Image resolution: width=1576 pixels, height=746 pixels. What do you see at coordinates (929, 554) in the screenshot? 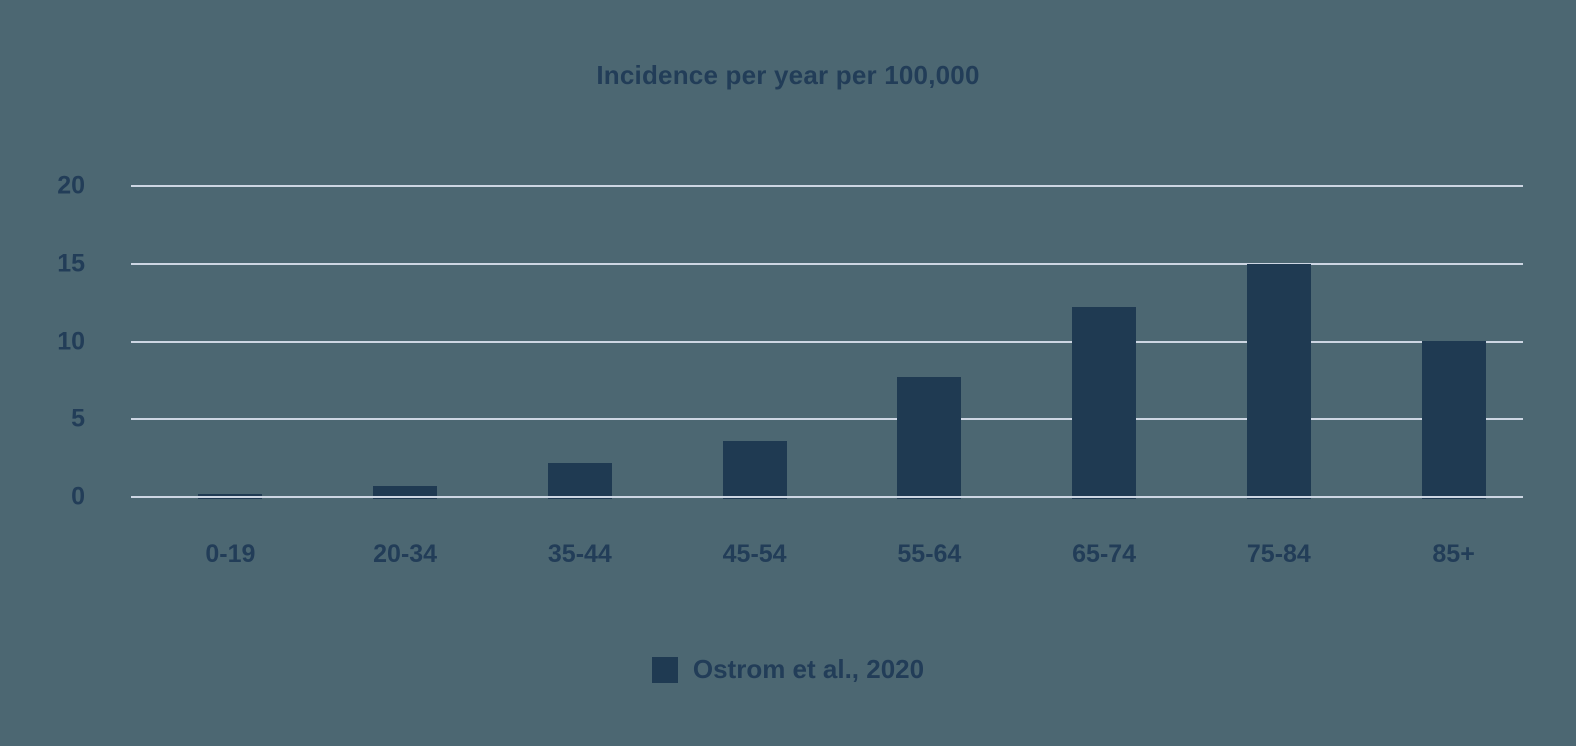
I see `x-tick-label: 55-64` at bounding box center [929, 554].